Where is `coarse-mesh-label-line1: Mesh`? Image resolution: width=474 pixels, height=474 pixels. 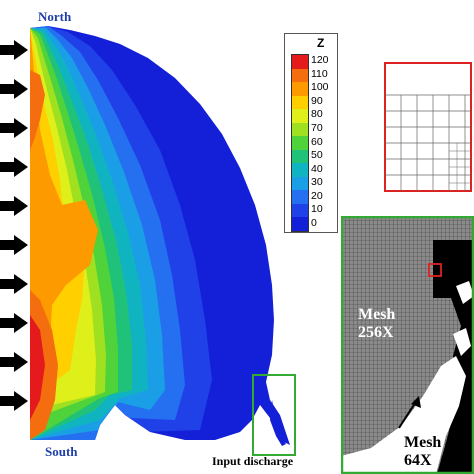
coarse-mesh-label-line1: Mesh is located at coordinates (423, 442).